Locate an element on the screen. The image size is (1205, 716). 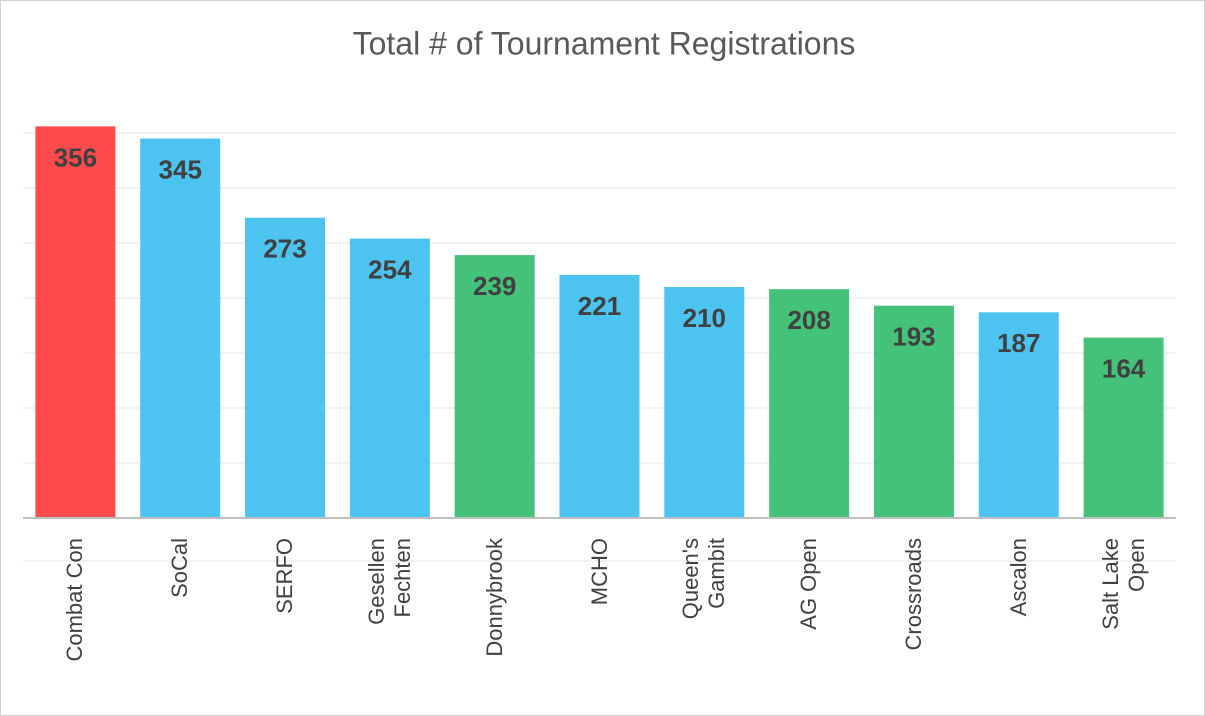
x-tick-label: SERFO is located at coordinates (285, 576).